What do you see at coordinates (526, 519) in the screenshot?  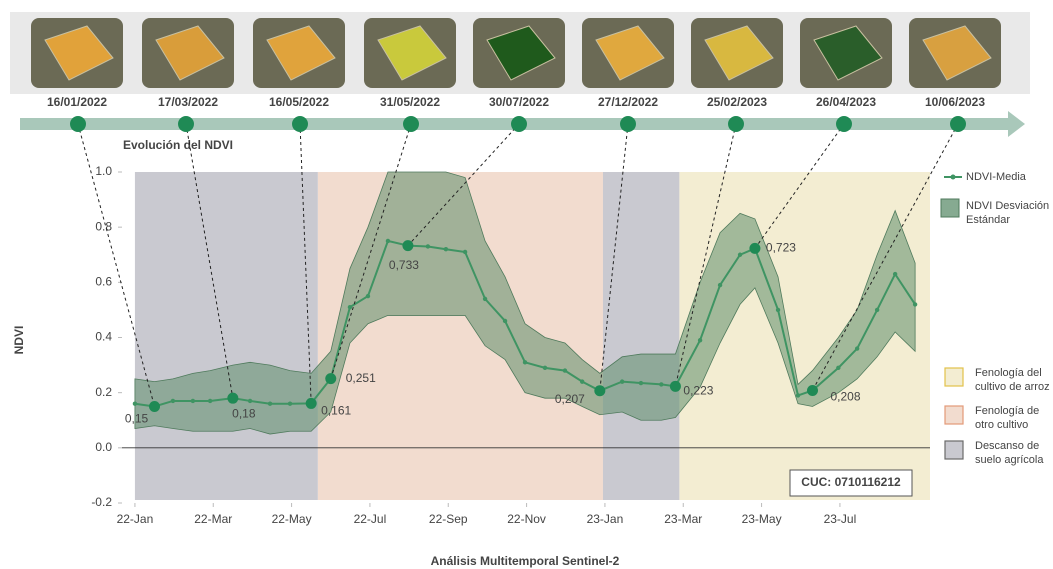 I see `x-tick-label: 22-Nov` at bounding box center [526, 519].